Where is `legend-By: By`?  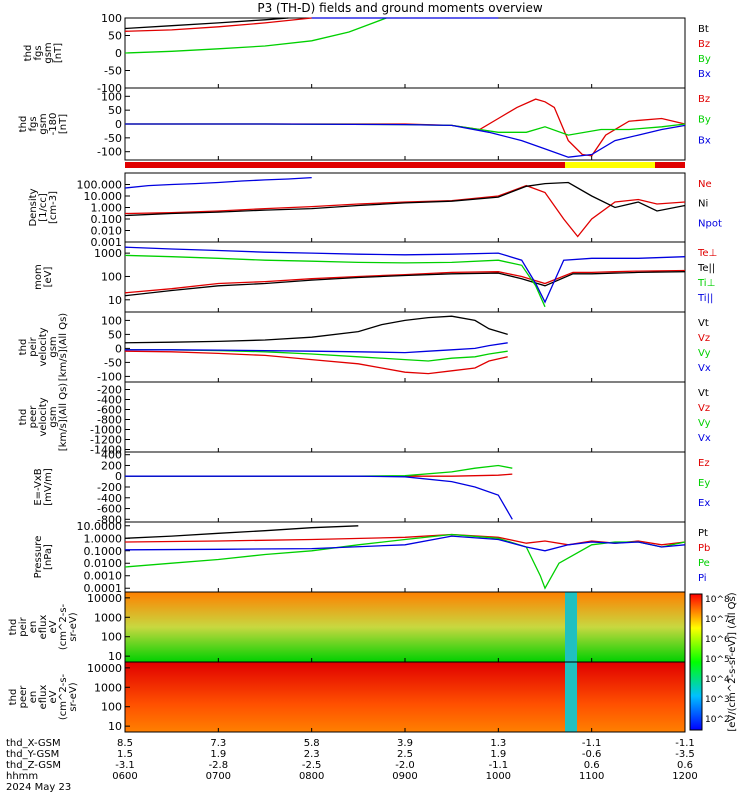
legend-By: By is located at coordinates (704, 59).